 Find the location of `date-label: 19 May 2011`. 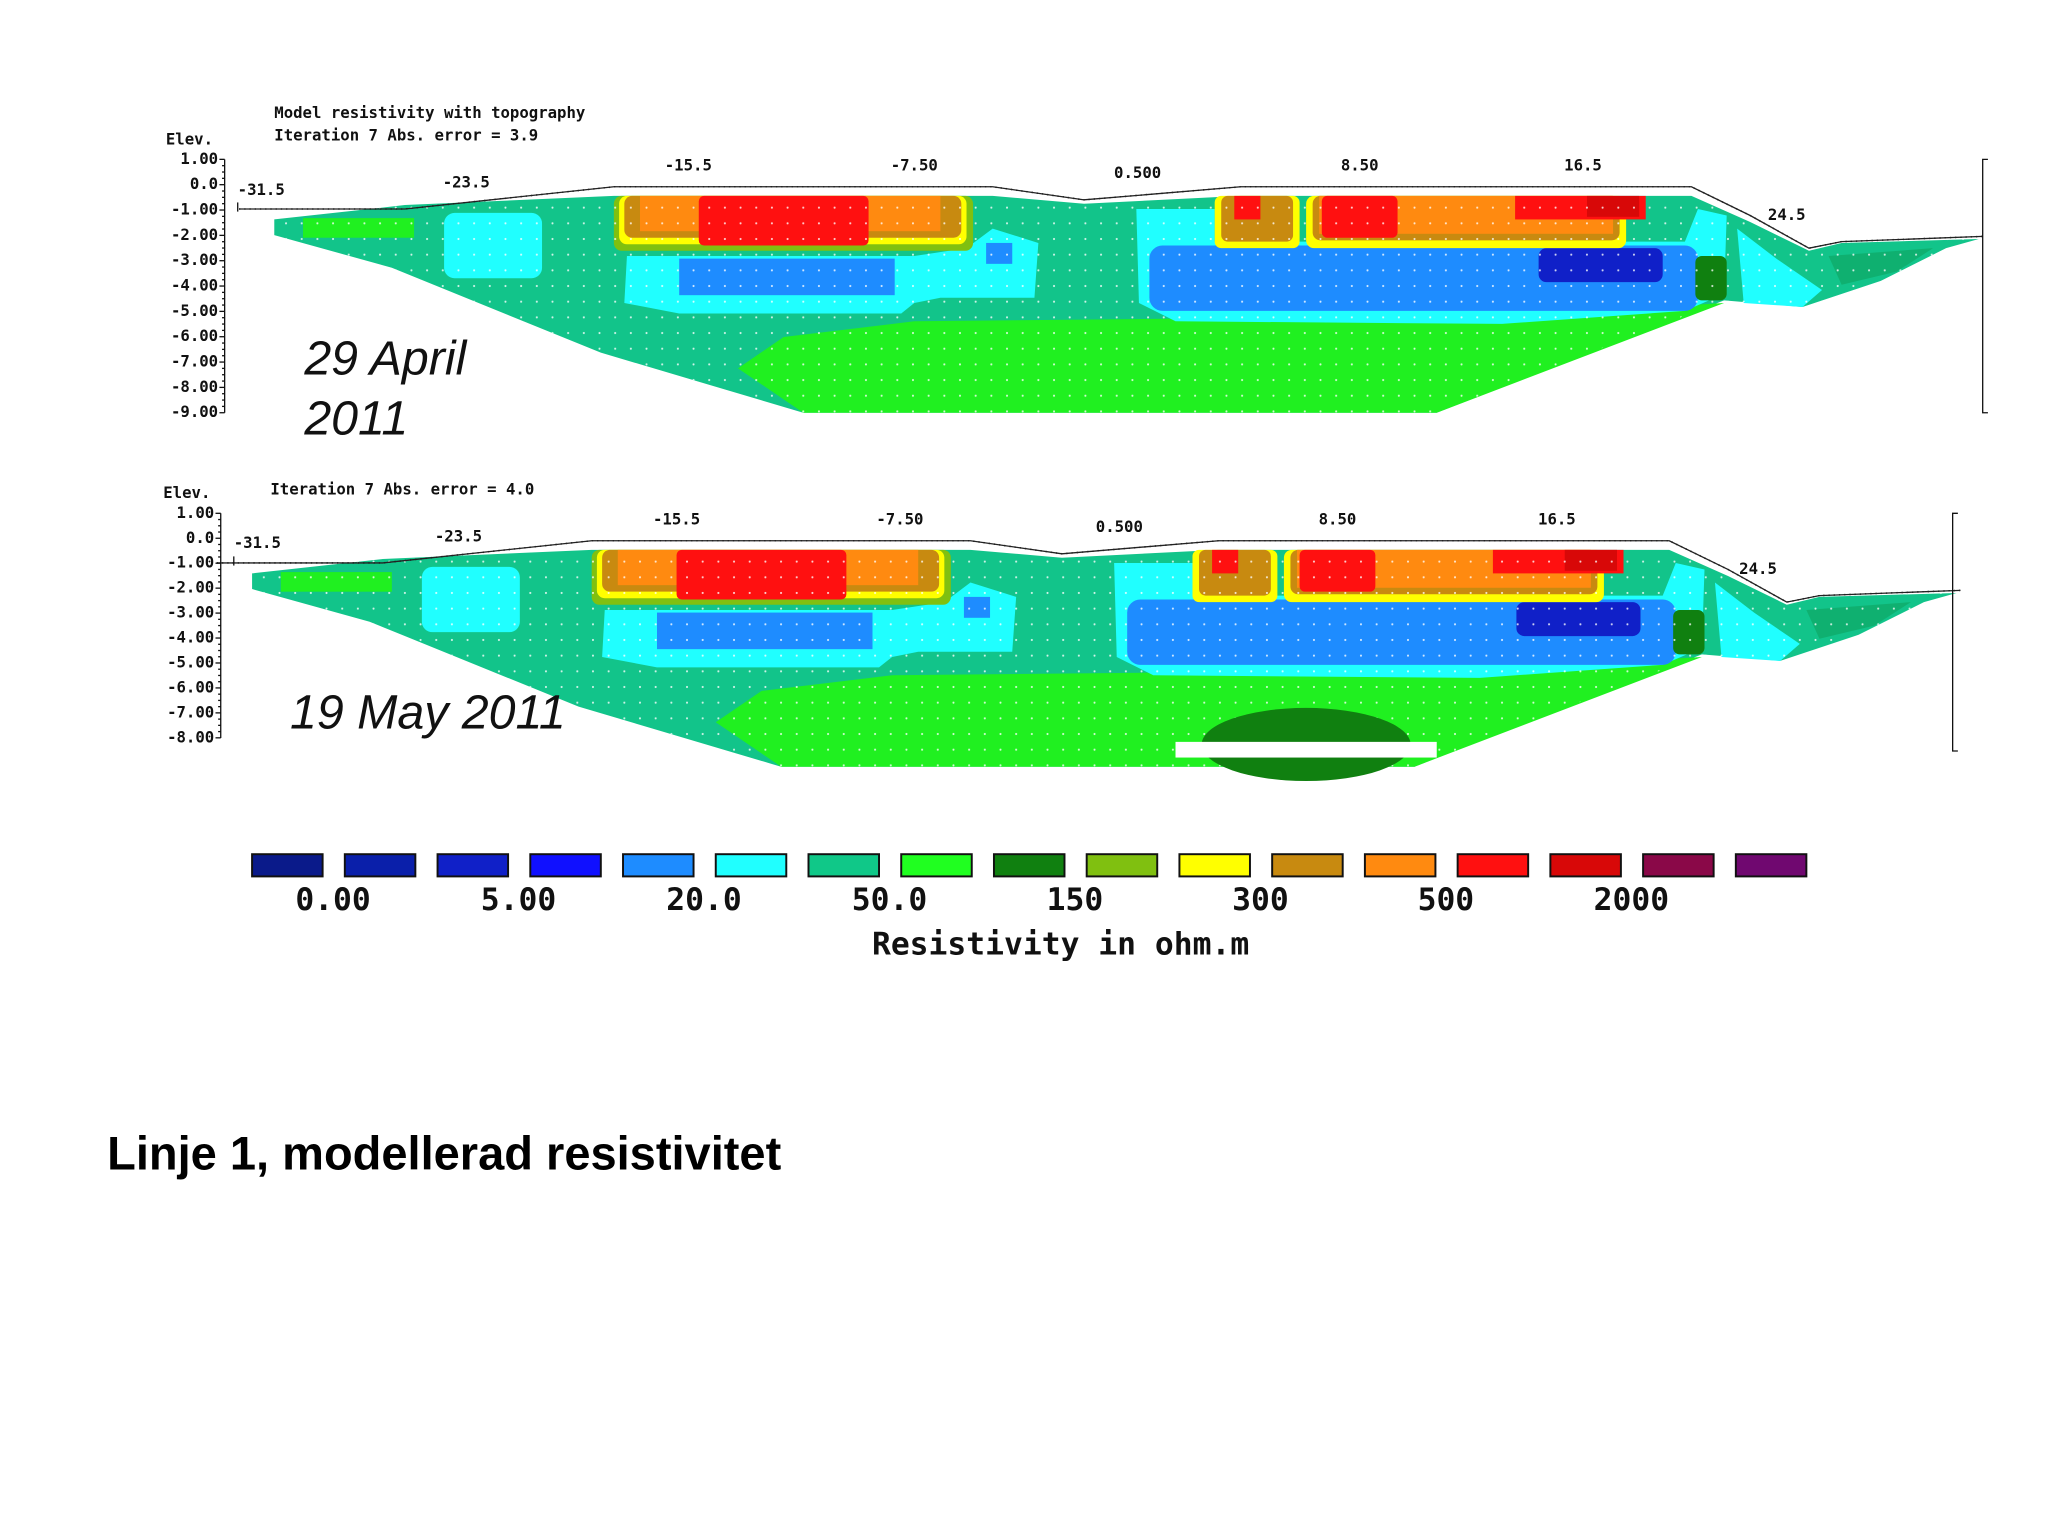

date-label: 19 May 2011 is located at coordinates (428, 713).